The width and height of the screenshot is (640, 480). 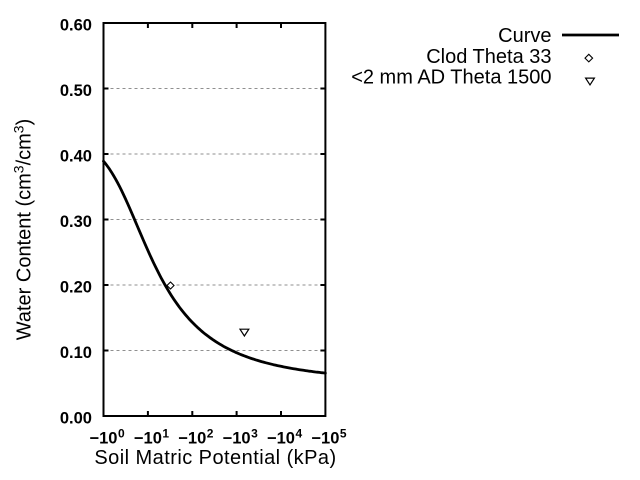 I want to click on svg-text: Water Content (cm3/cm3), so click(x=23, y=230).